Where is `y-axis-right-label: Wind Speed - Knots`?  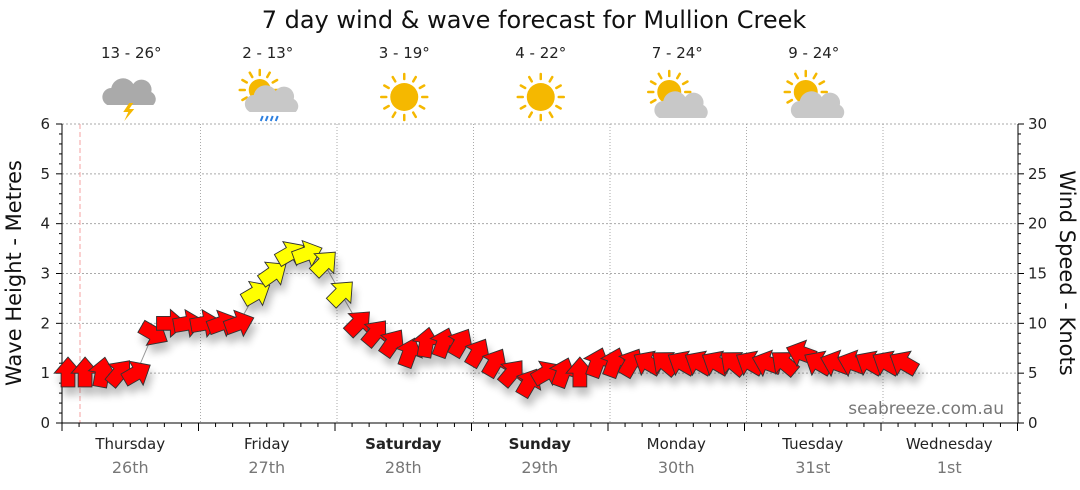 y-axis-right-label: Wind Speed - Knots is located at coordinates (1067, 272).